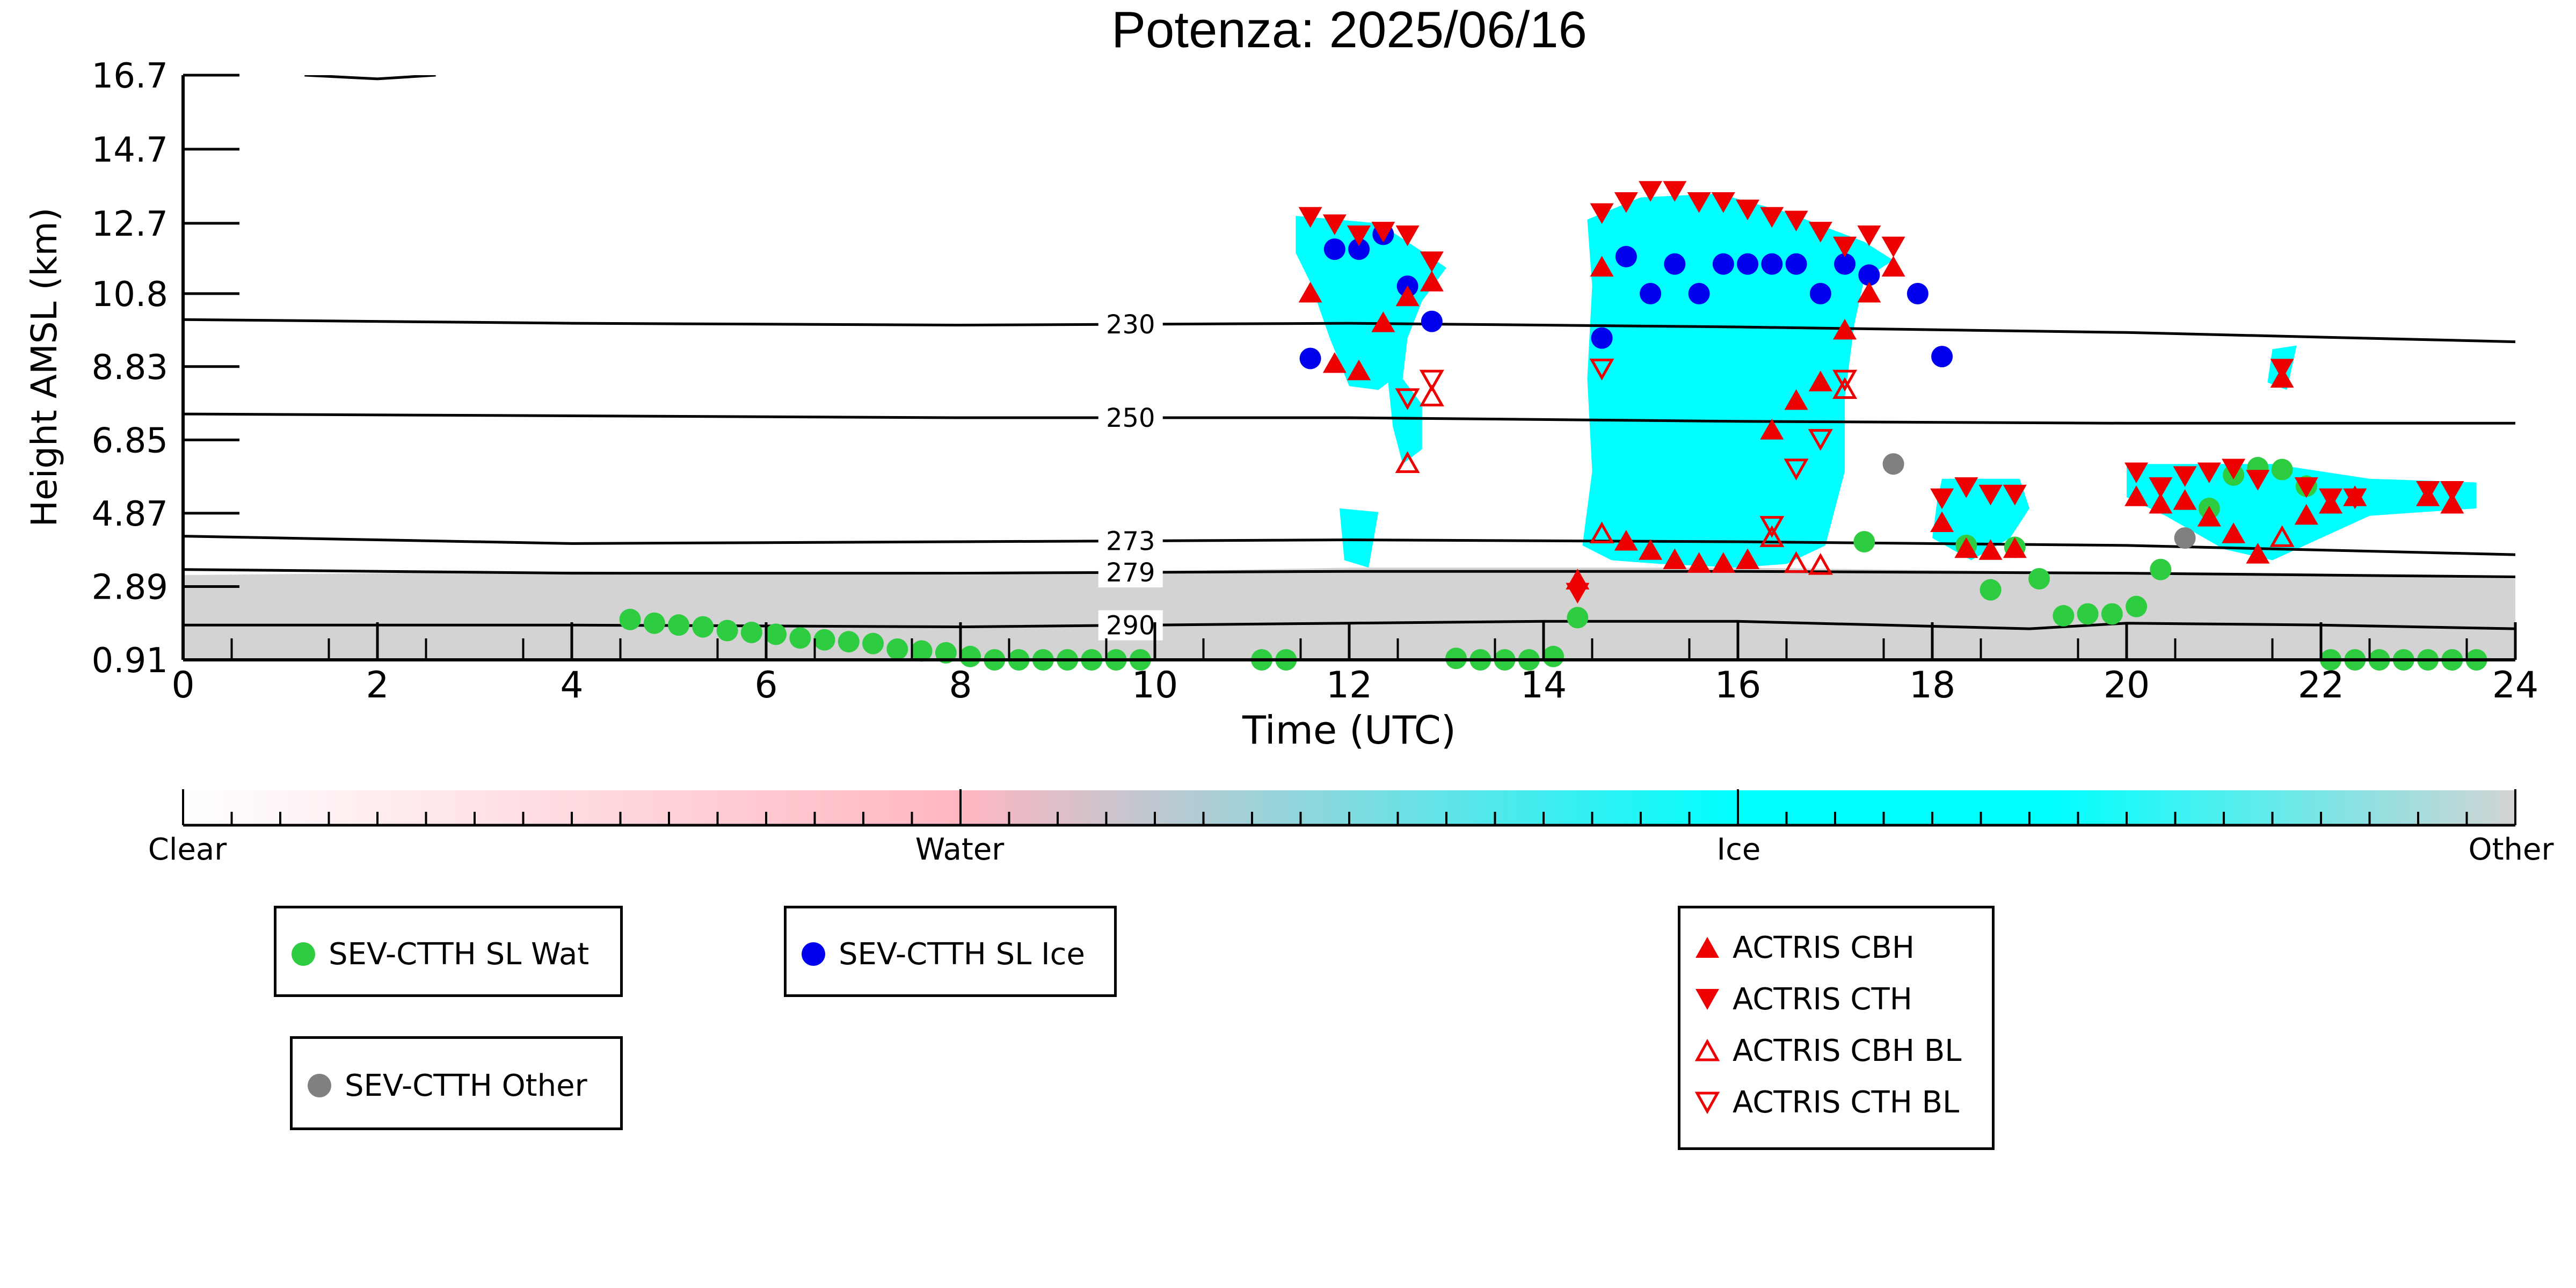  I want to click on x-tick-label: 20, so click(2127, 685).